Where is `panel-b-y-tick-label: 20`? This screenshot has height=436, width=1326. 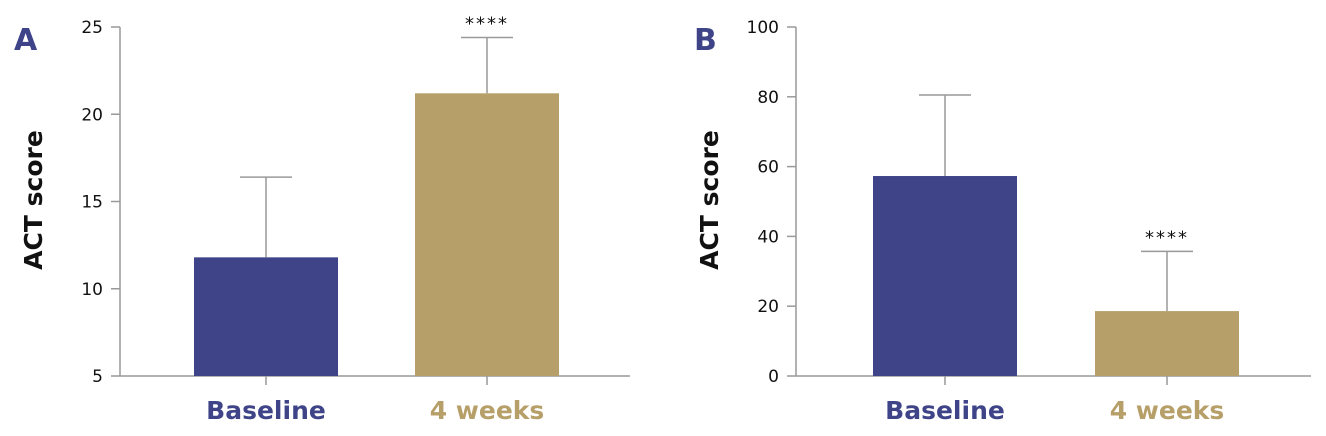
panel-b-y-tick-label: 20 is located at coordinates (768, 307).